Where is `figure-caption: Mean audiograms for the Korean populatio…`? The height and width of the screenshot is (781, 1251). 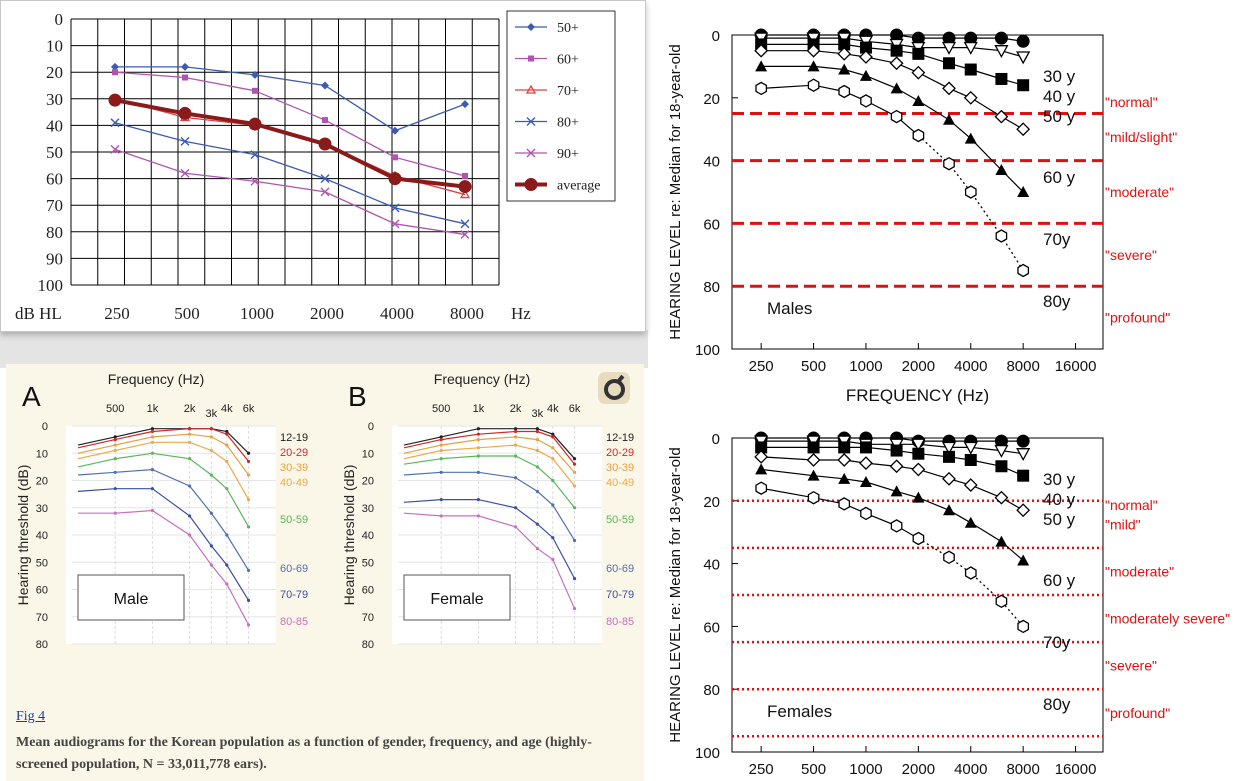
figure-caption: Mean audiograms for the Korean populatio… is located at coordinates (304, 753).